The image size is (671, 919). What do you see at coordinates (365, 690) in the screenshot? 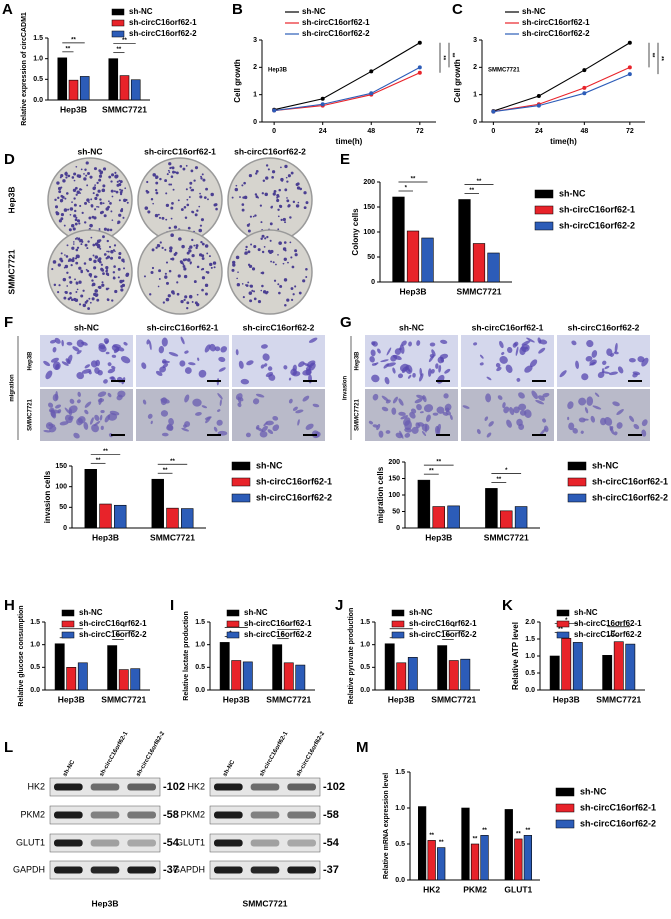
I see `y-tick-label: 0.0` at bounding box center [365, 690].